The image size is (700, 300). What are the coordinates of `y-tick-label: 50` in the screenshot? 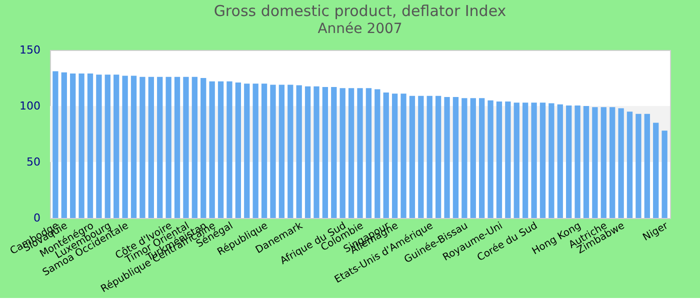 It's located at (33, 162).